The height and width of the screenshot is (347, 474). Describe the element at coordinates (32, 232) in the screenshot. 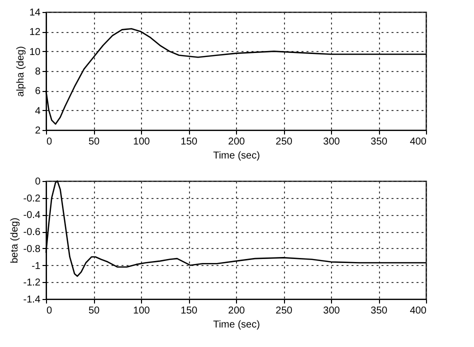

I see `y-tick-label: -0.6` at that location.